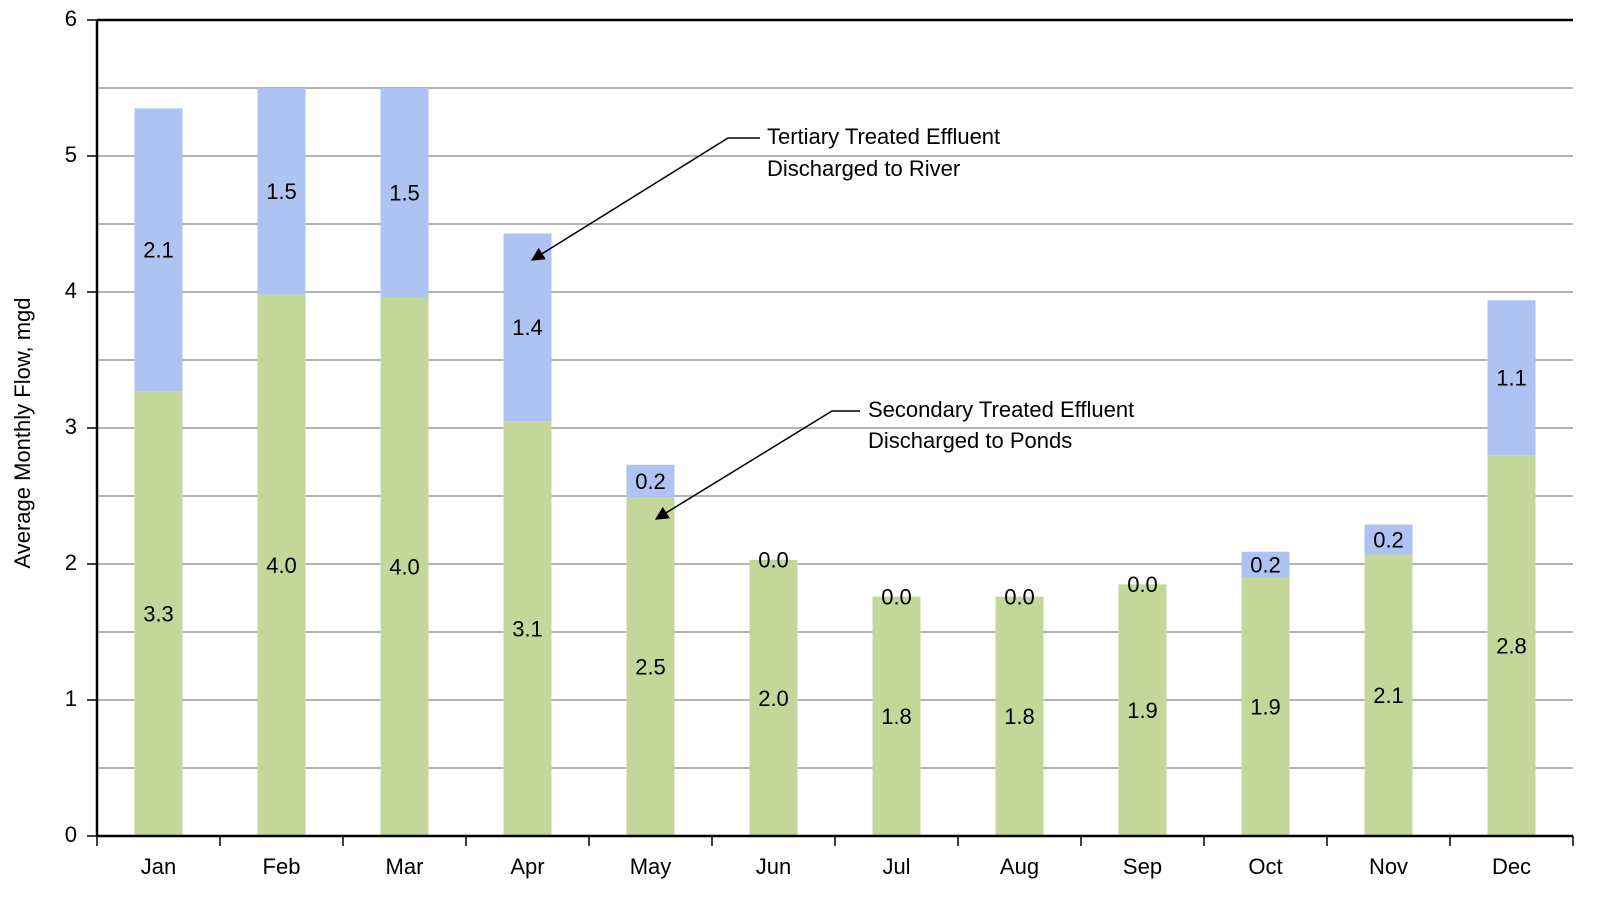  I want to click on x-tick-label: Jun, so click(773, 866).